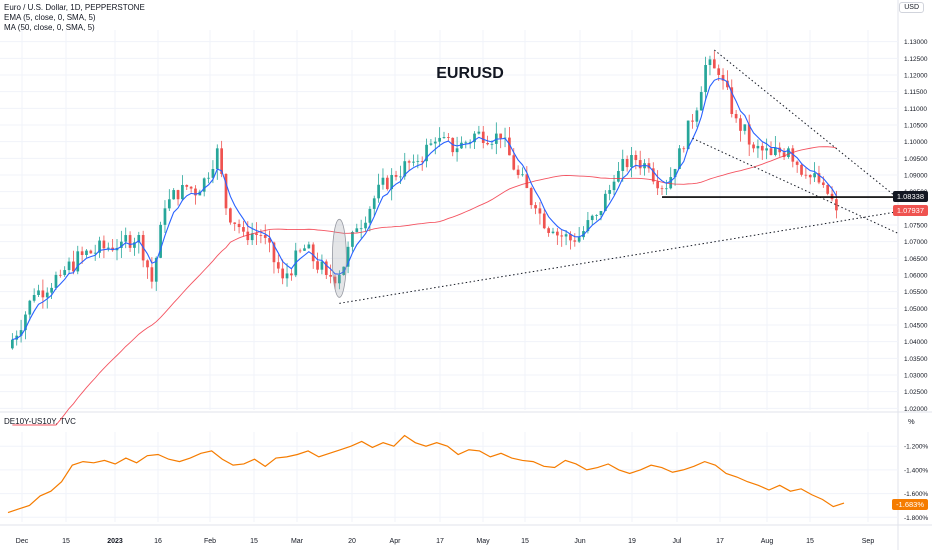  Describe the element at coordinates (911, 7) in the screenshot. I see `currency-unit-button: USD` at that location.